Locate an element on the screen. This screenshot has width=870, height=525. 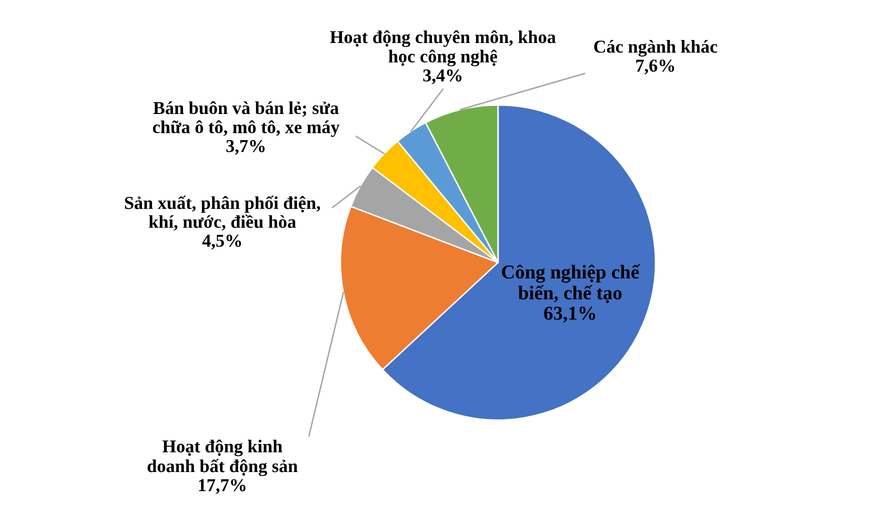
slice-label: Bán buôn và bán lẻ; sửa chữa ô tô, mô tô, xe máy is located at coordinates (246, 119).